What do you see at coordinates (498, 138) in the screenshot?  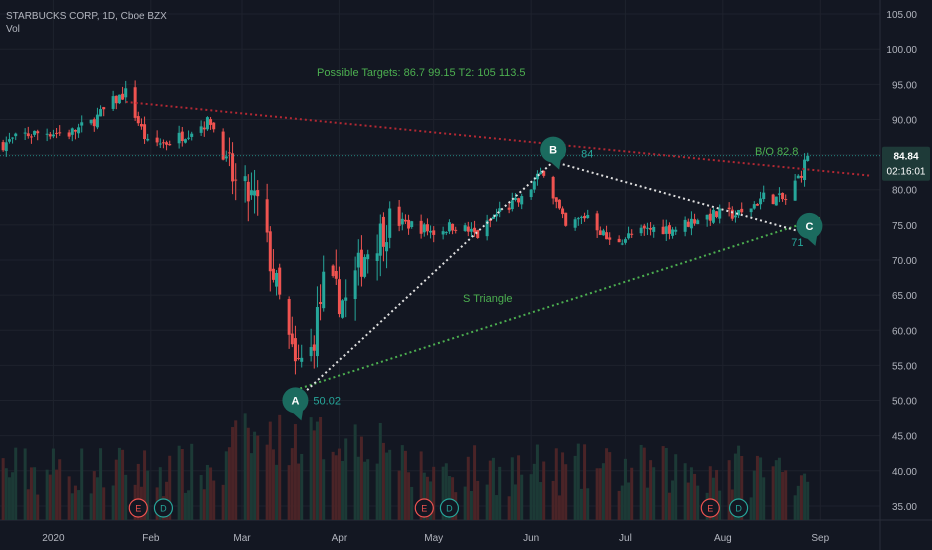 I see `resistance-trendline` at bounding box center [498, 138].